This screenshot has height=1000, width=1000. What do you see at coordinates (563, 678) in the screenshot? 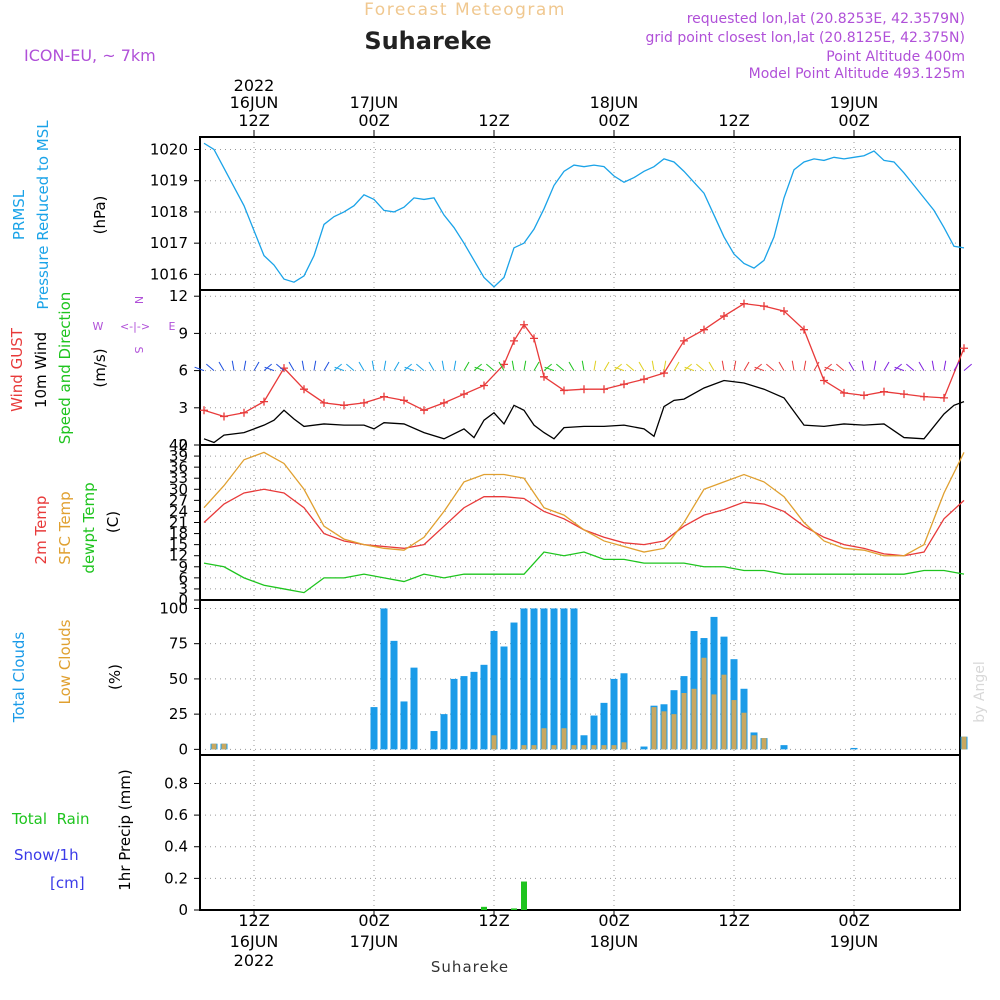
I see `panel-clouds: 0 25 50 75 100` at bounding box center [563, 678].